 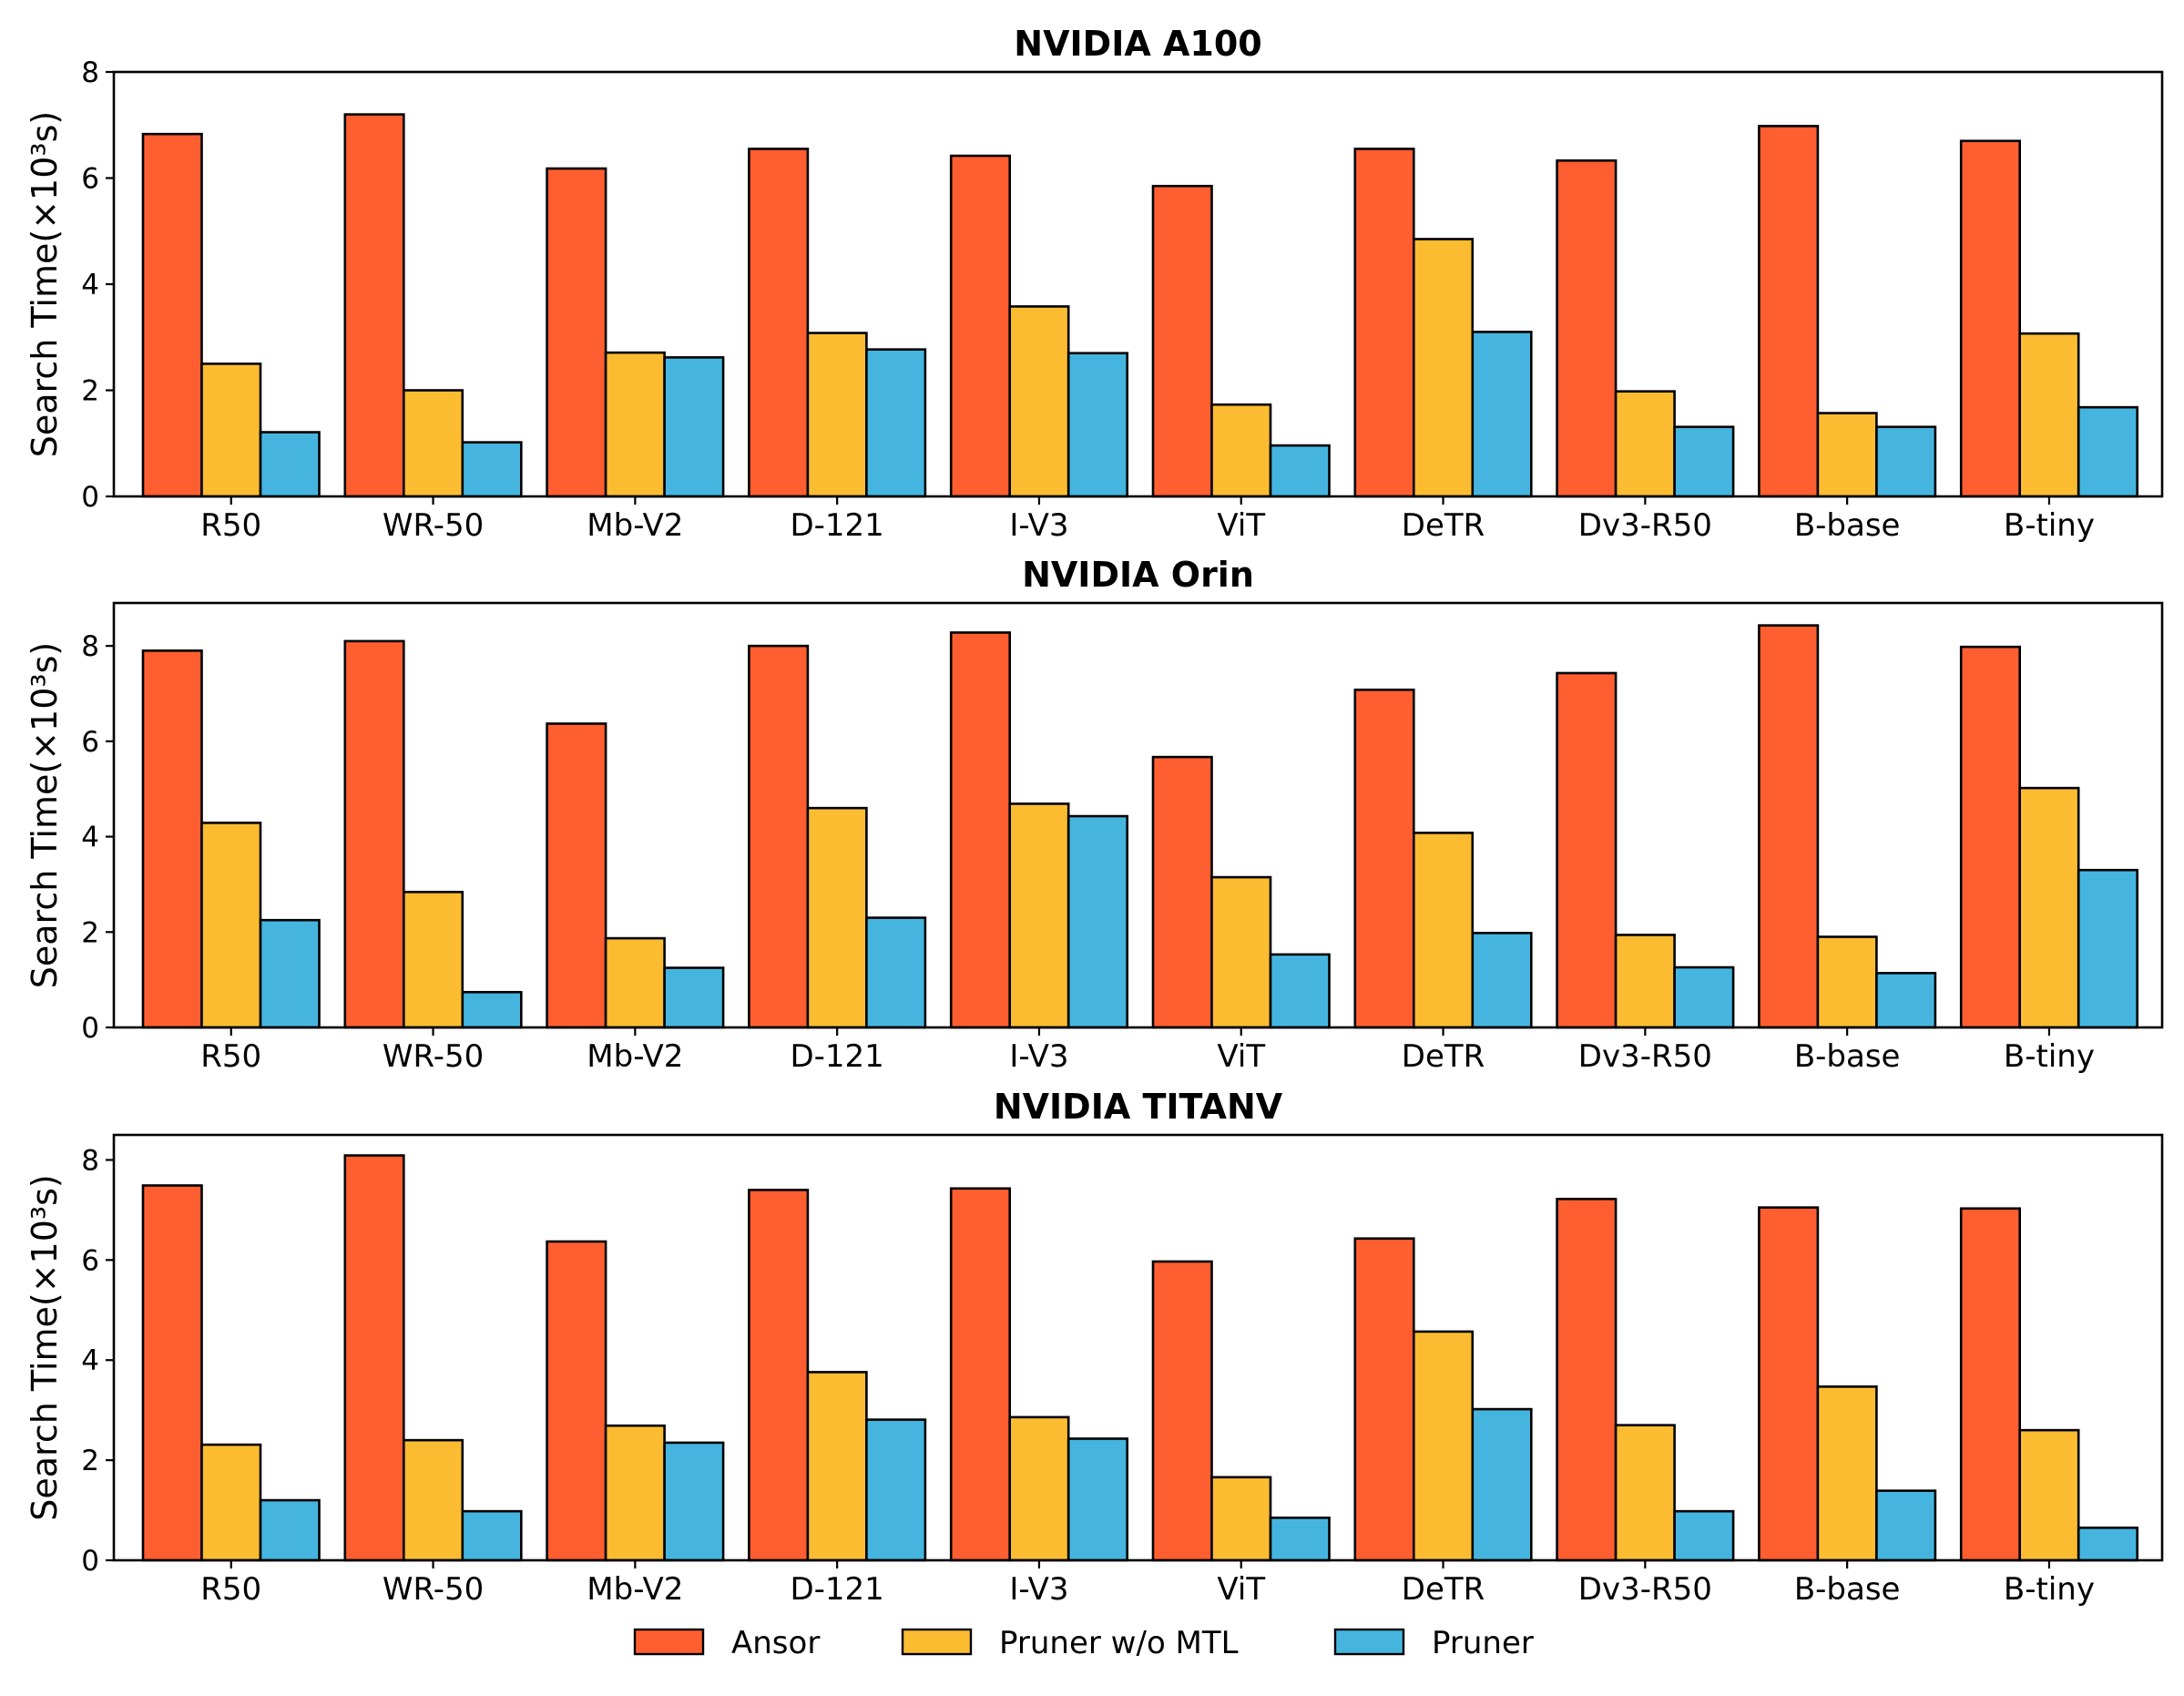 What do you see at coordinates (726, 1643) in the screenshot?
I see `legend-item-ansor: Ansor` at bounding box center [726, 1643].